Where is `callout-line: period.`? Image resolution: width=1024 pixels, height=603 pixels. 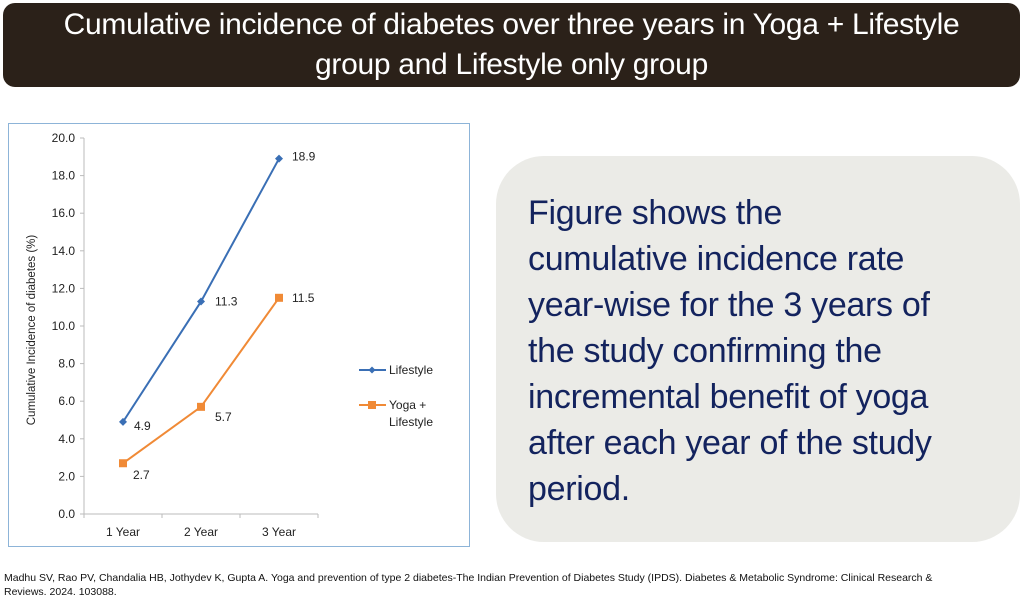
callout-line: period. is located at coordinates (579, 489).